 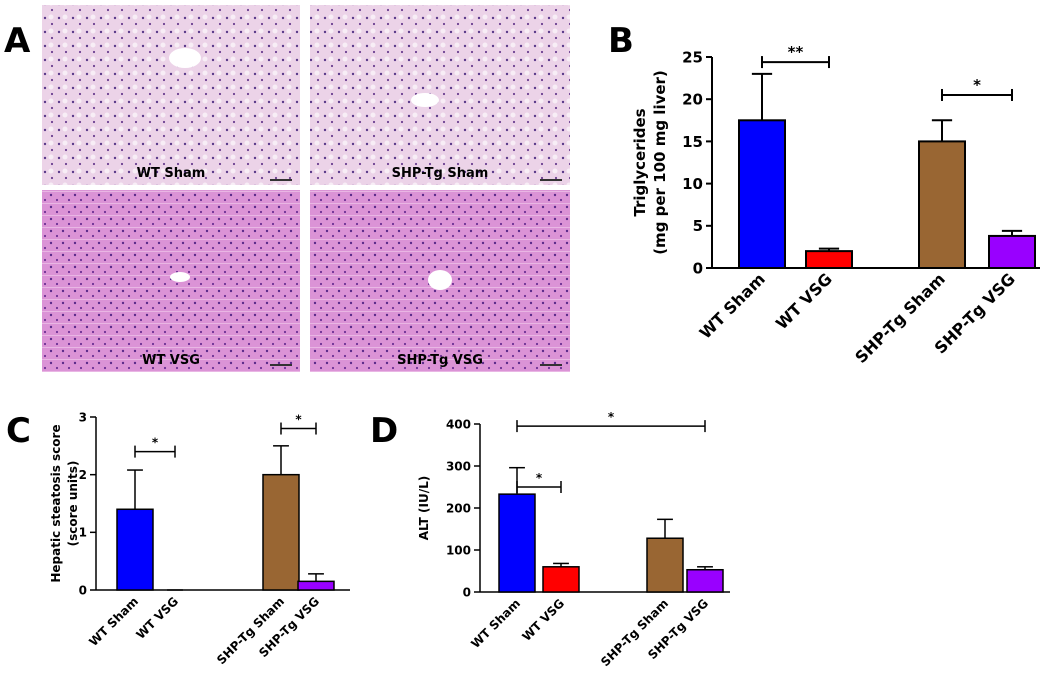 I want to click on y-axis-label: (mg per 100 mg liver), so click(x=660, y=162).